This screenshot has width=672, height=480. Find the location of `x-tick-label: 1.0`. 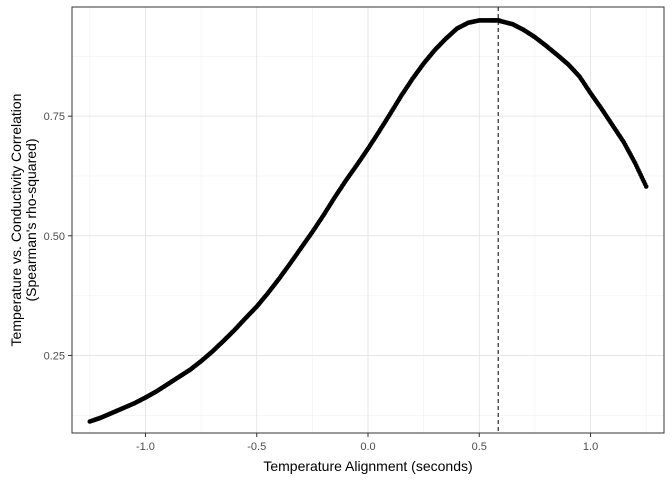

x-tick-label: 1.0 is located at coordinates (590, 447).